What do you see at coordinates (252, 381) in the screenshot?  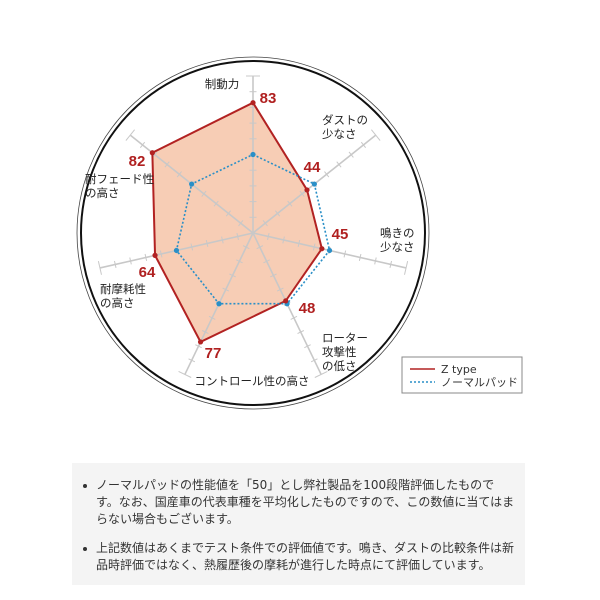 I see `axis-label: コントロール性の高さ` at bounding box center [252, 381].